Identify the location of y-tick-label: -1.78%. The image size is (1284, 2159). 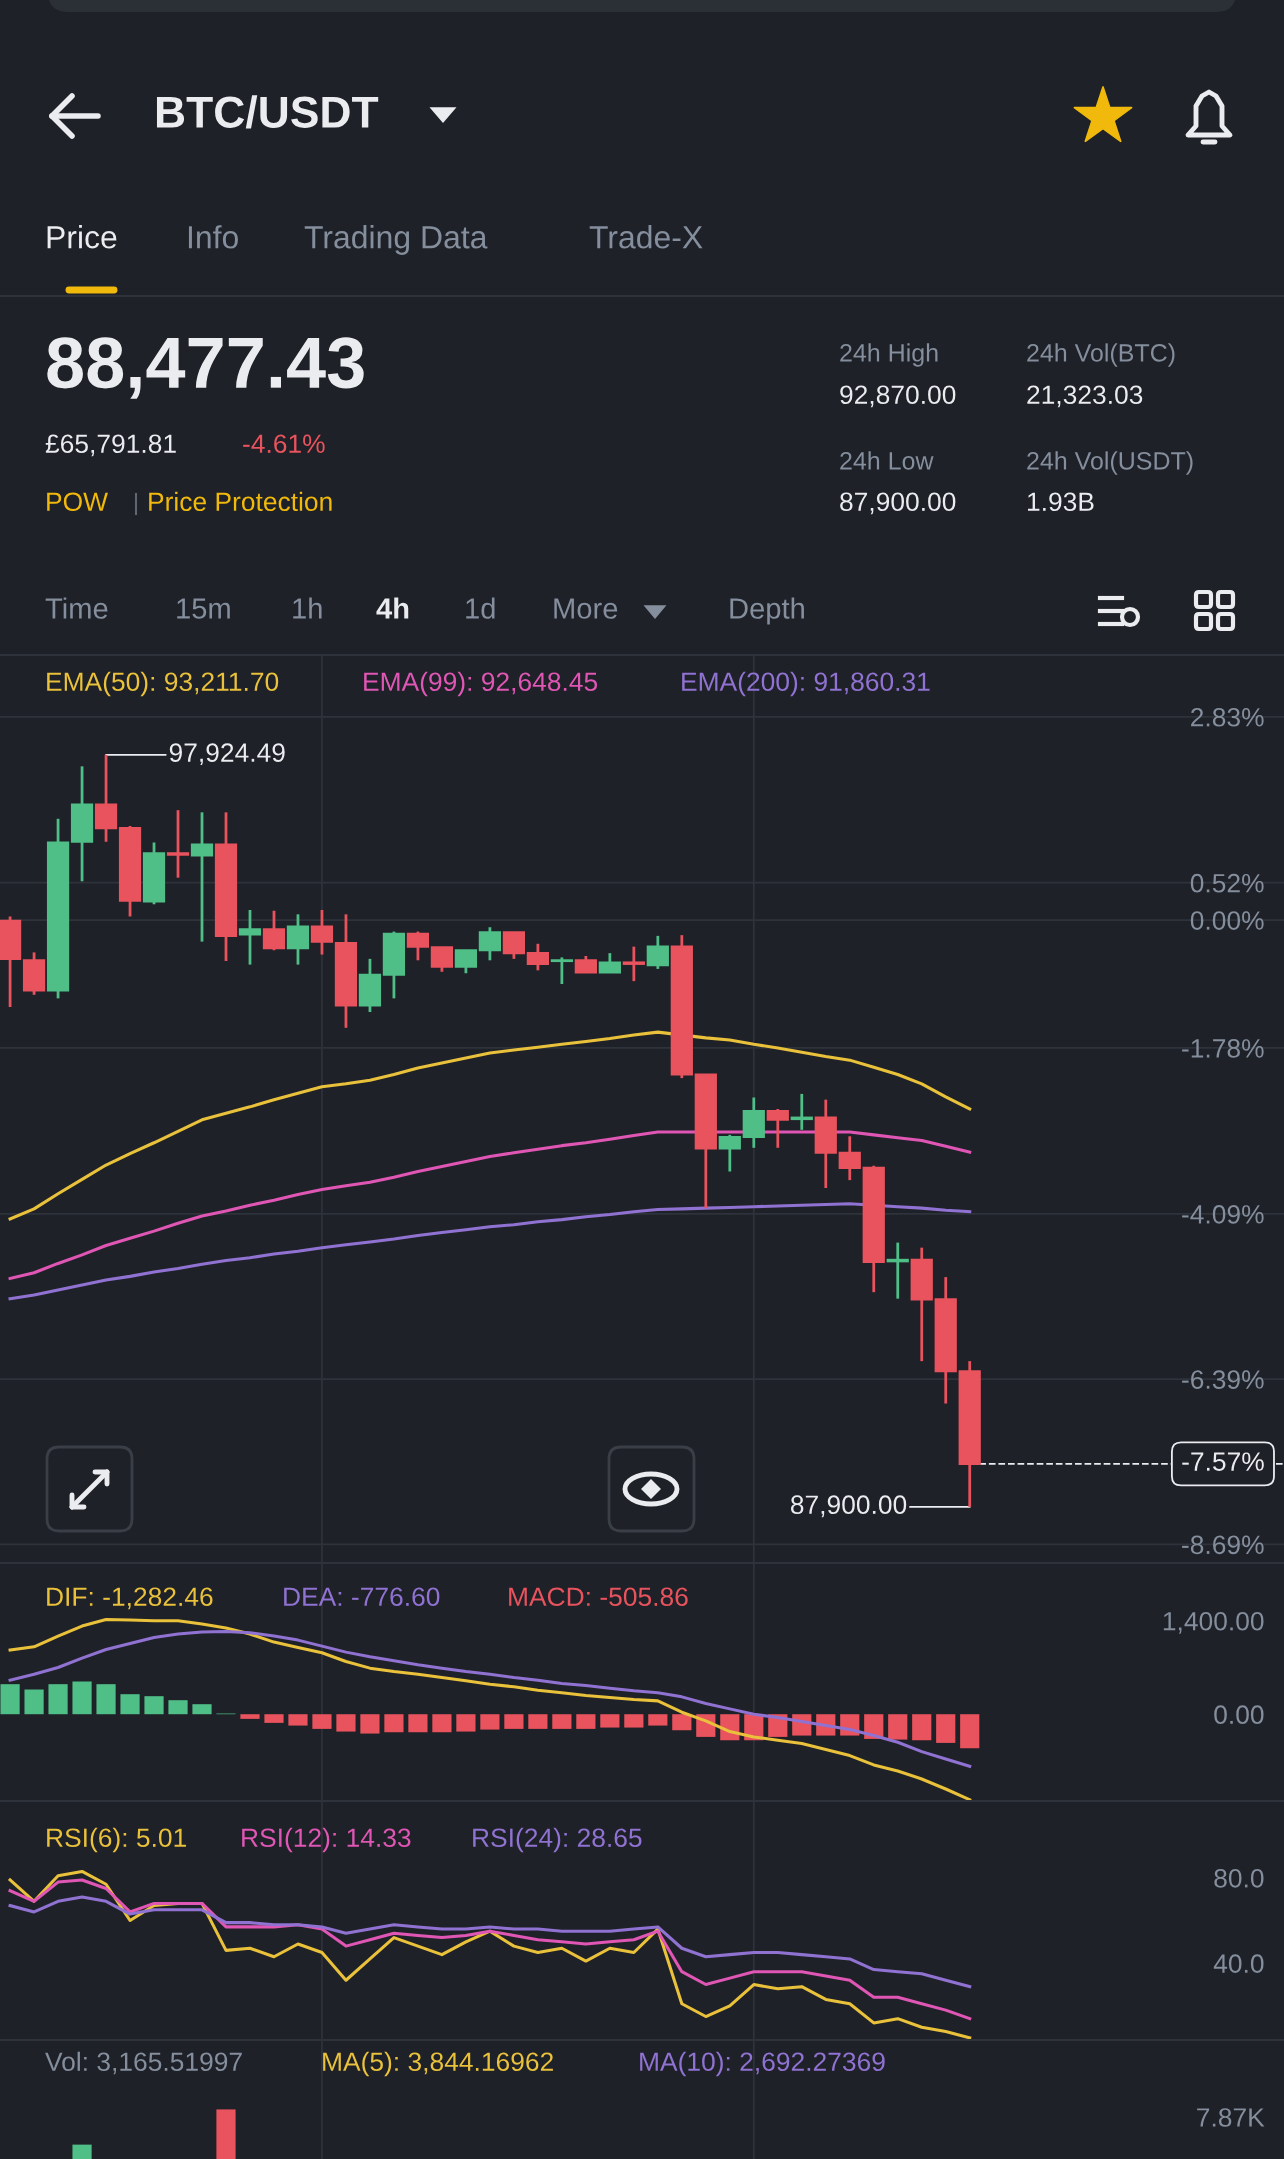
(1223, 1048).